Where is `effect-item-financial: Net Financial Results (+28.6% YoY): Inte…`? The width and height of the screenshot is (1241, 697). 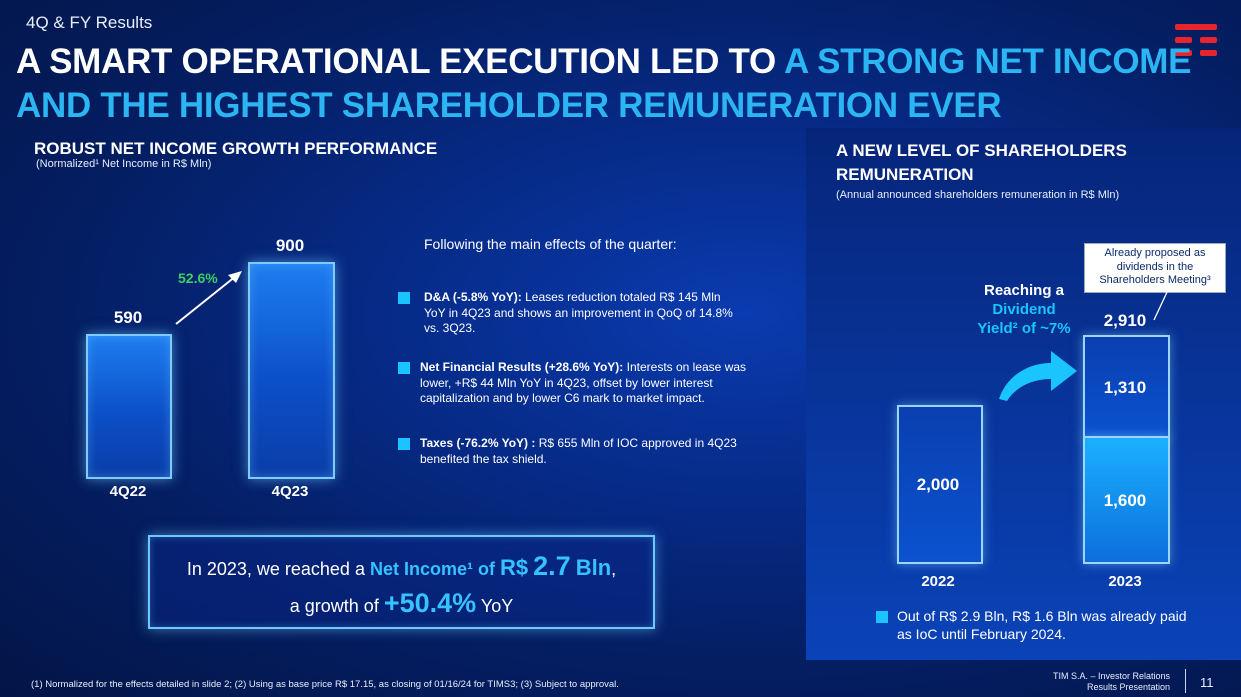
effect-item-financial: Net Financial Results (+28.6% YoY): Inte… is located at coordinates (586, 383).